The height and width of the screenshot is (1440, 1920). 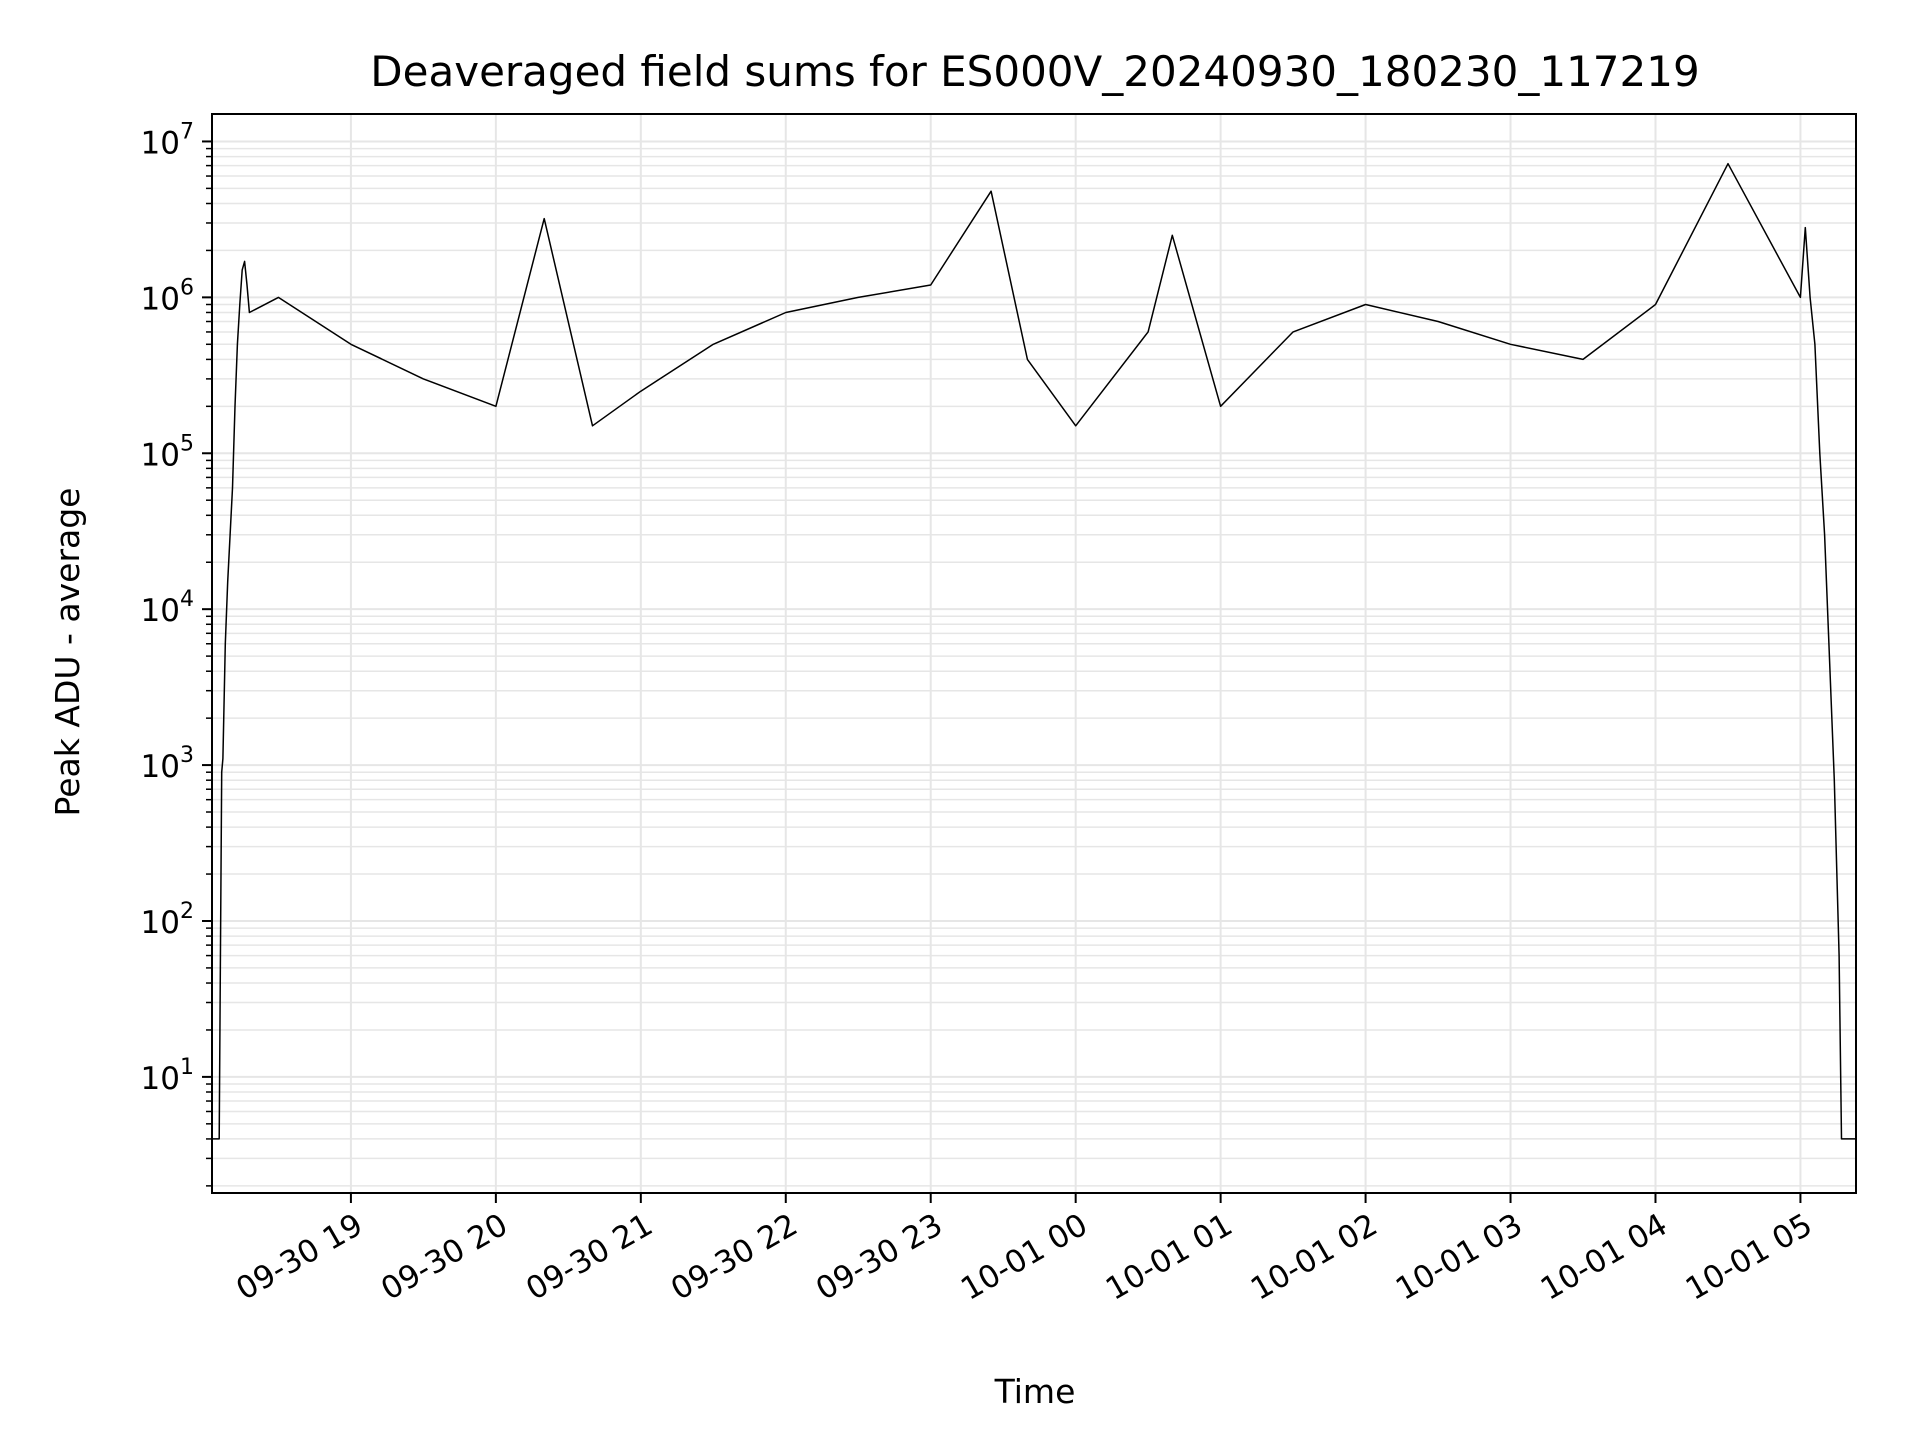 I want to click on y-axis-label: Peak ADU - average, so click(x=67, y=652).